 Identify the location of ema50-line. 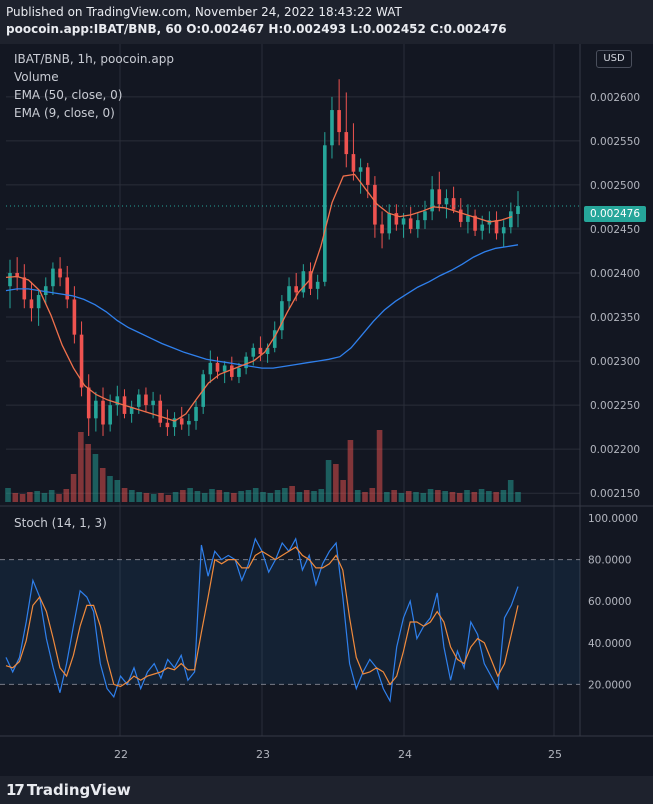
(262, 306).